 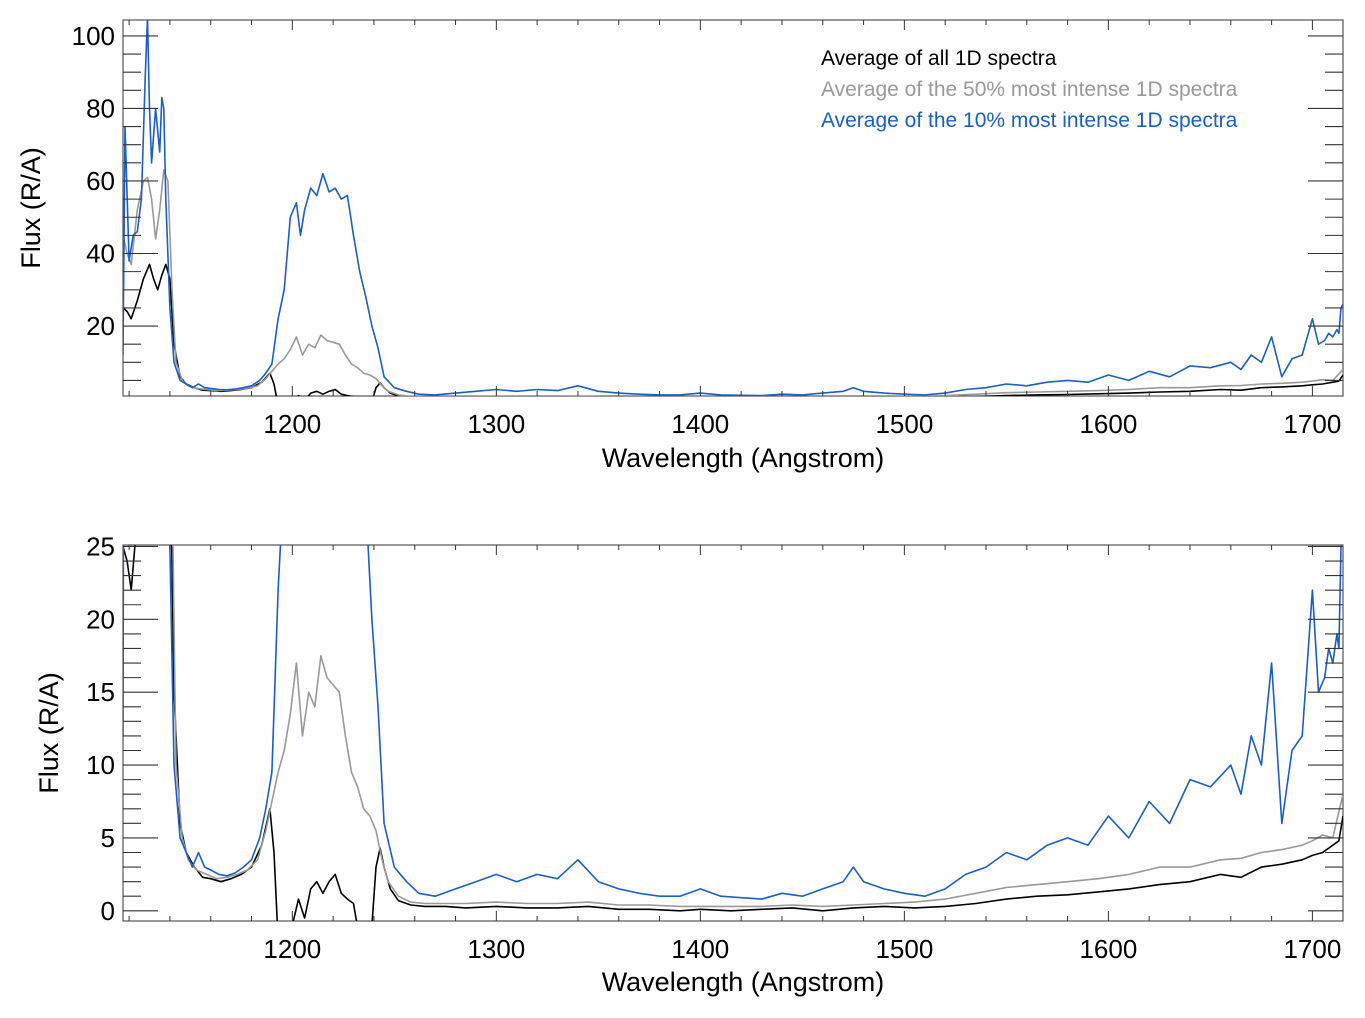 What do you see at coordinates (939, 58) in the screenshot?
I see `legend-entry-all: Average of all 1D spectra` at bounding box center [939, 58].